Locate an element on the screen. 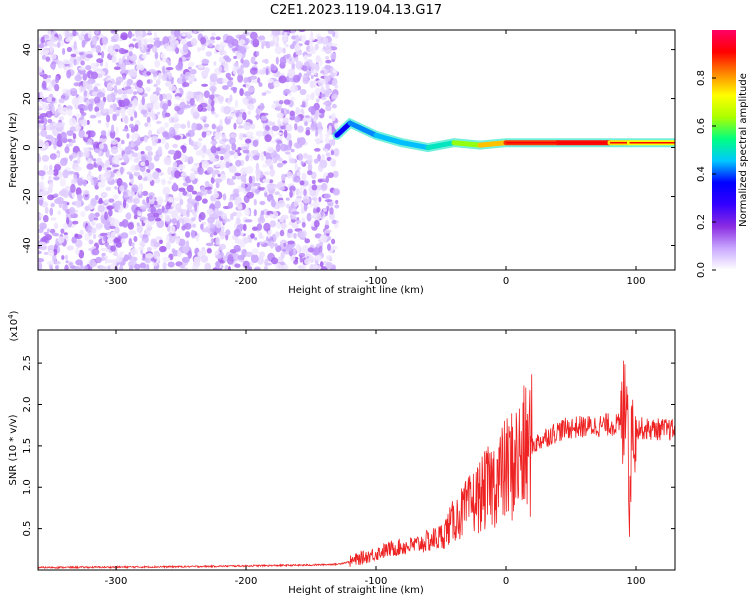 The image size is (750, 600). line-trace-segment is located at coordinates (343, 129).